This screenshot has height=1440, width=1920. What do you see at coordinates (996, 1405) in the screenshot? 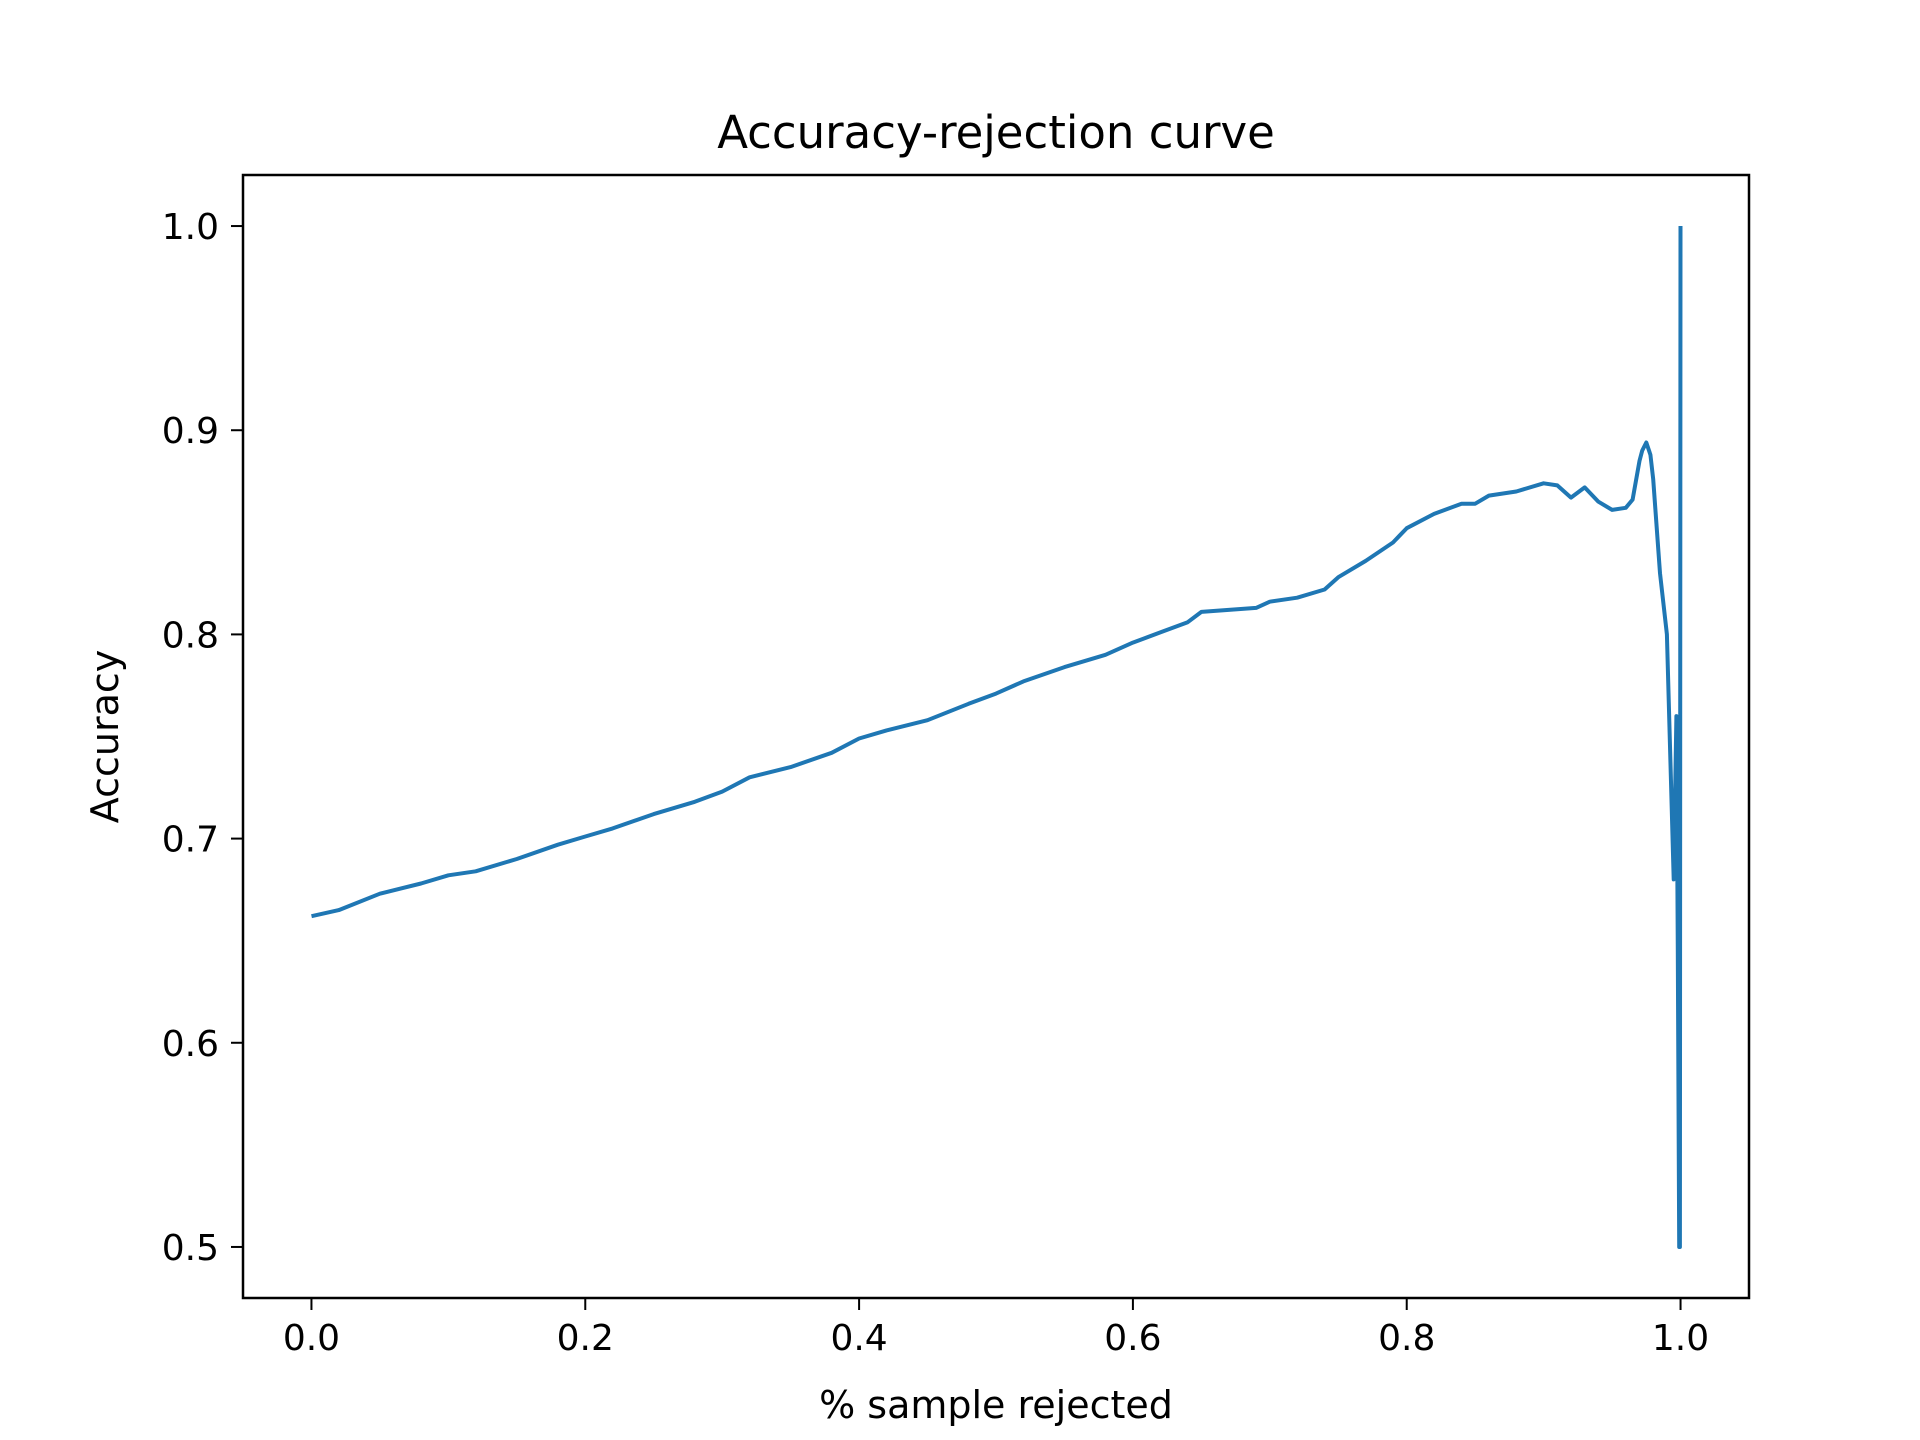
I see `x-axis-label: % sample rejected` at bounding box center [996, 1405].